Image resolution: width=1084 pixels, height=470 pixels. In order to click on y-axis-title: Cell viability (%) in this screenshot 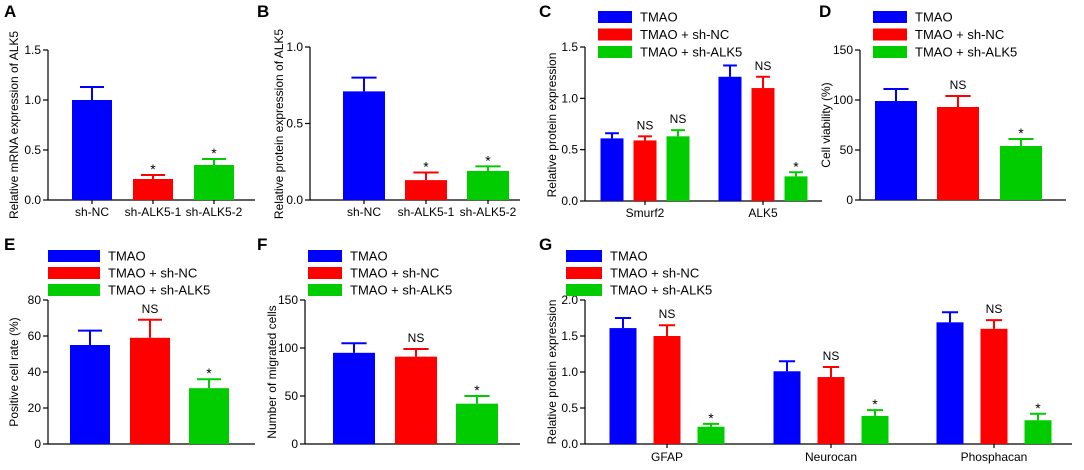, I will do `click(826, 124)`.